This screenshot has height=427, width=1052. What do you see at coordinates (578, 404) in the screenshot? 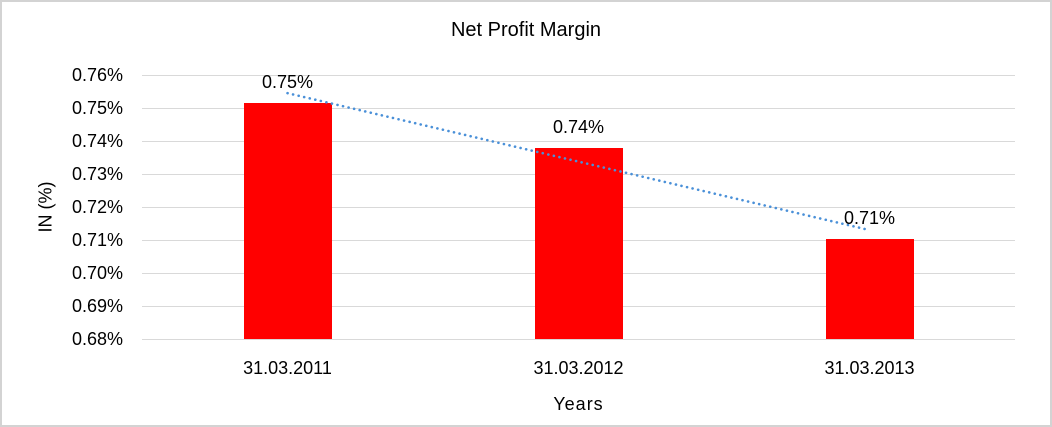
I see `x-axis-title: Years` at bounding box center [578, 404].